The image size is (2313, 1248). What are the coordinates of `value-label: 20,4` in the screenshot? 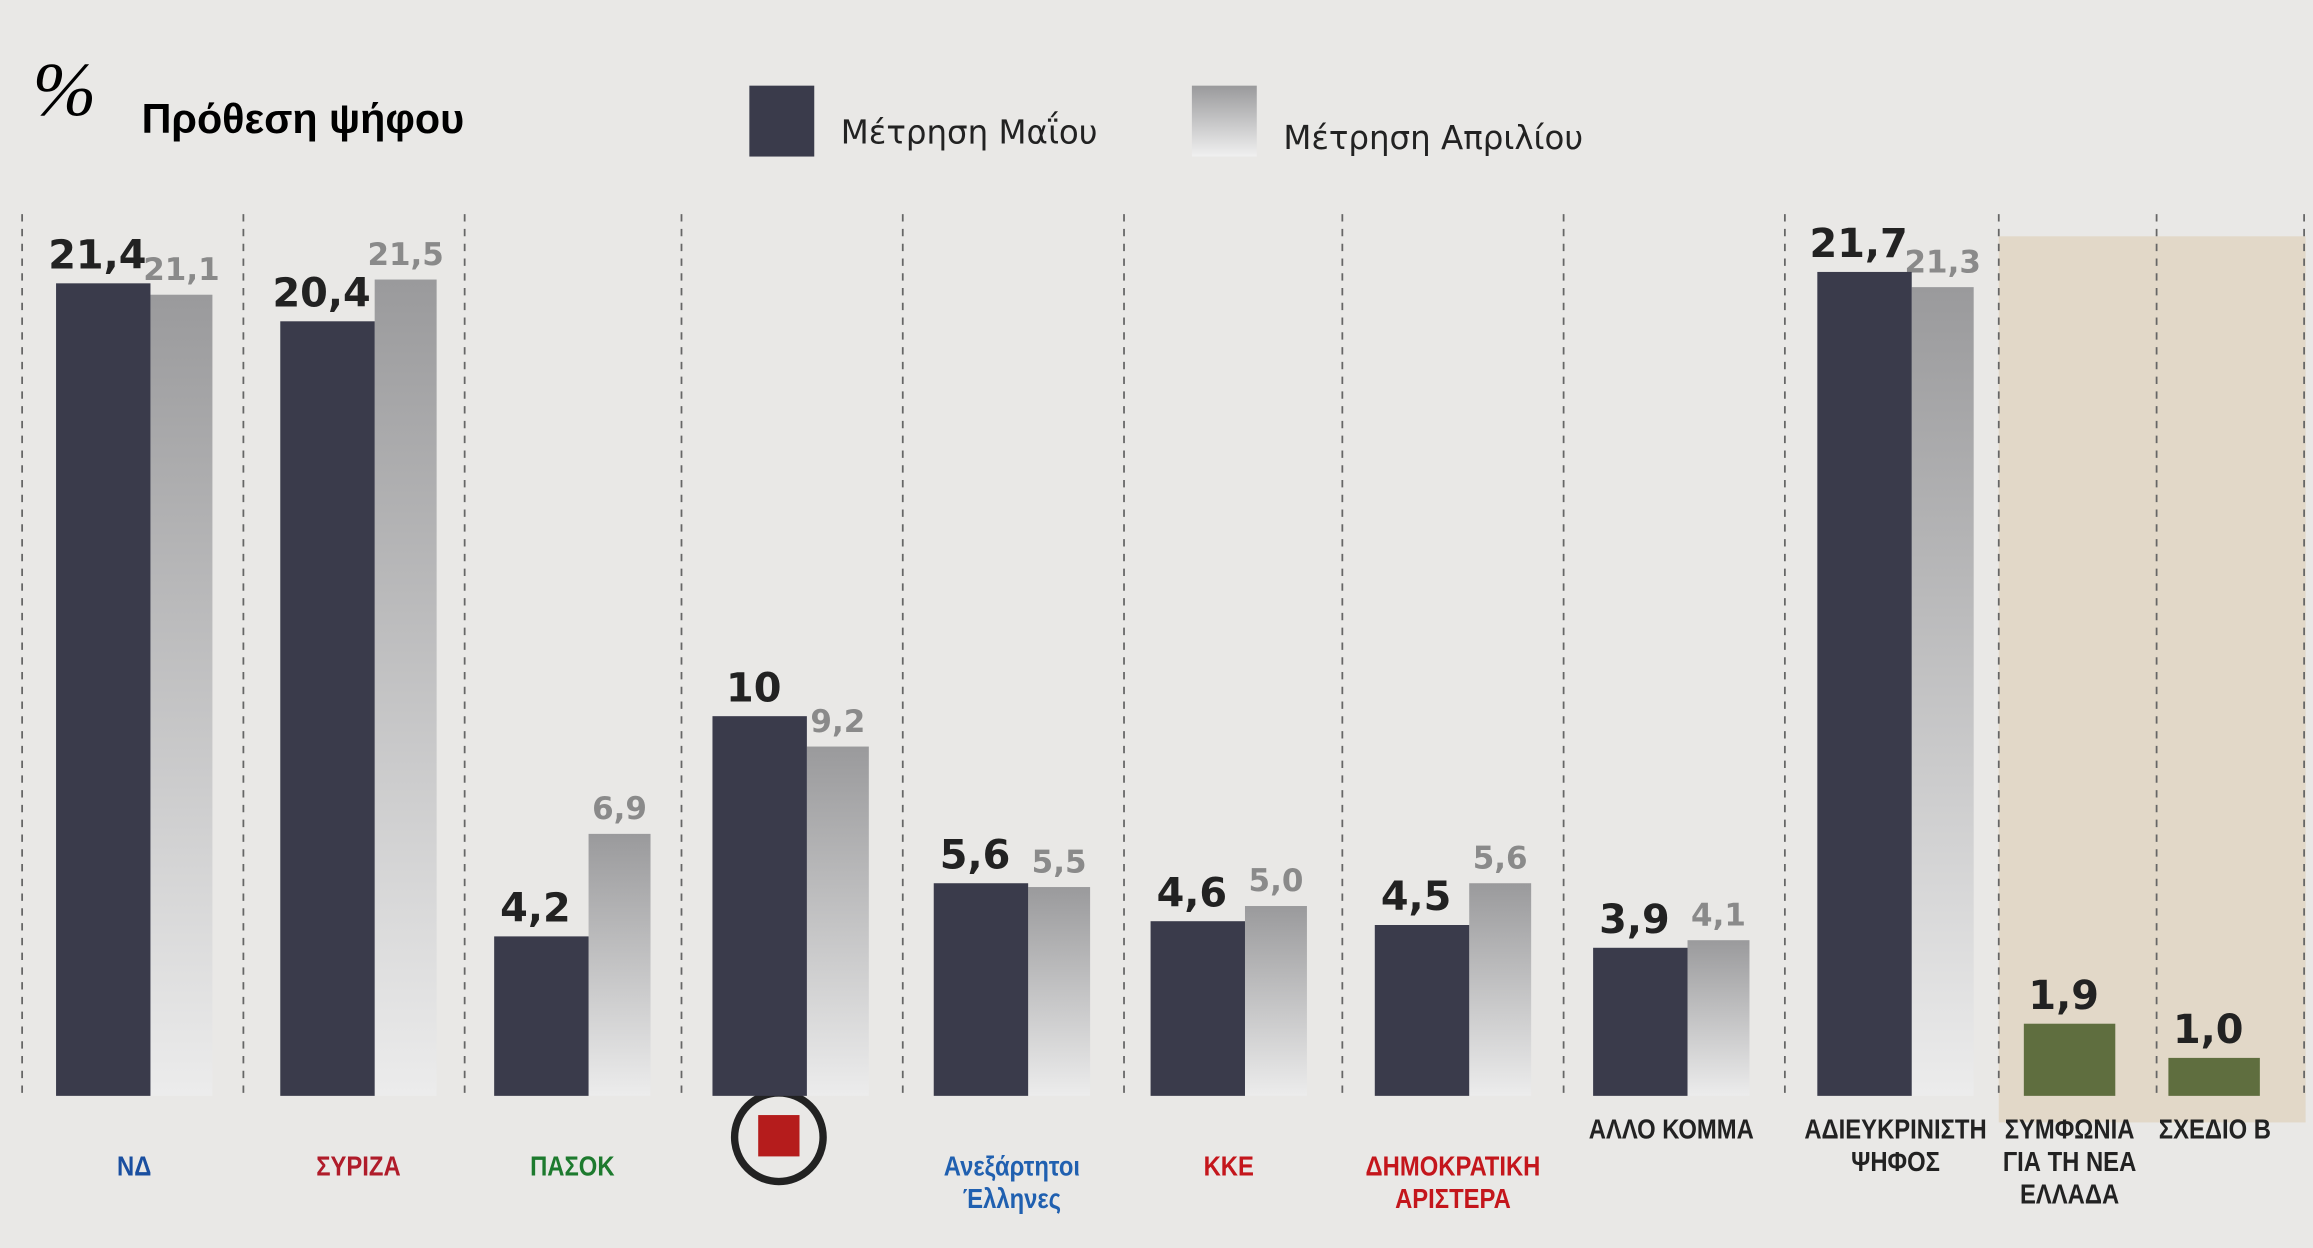 It's located at (321, 294).